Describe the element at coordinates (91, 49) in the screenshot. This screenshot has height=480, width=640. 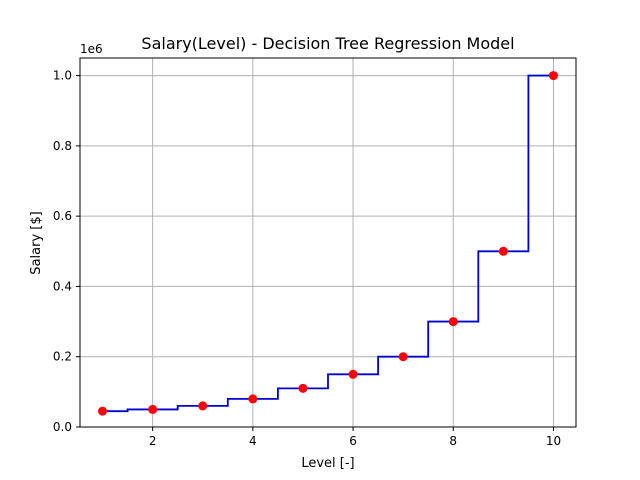
I see `y-axis-offset-label: 1e6` at that location.